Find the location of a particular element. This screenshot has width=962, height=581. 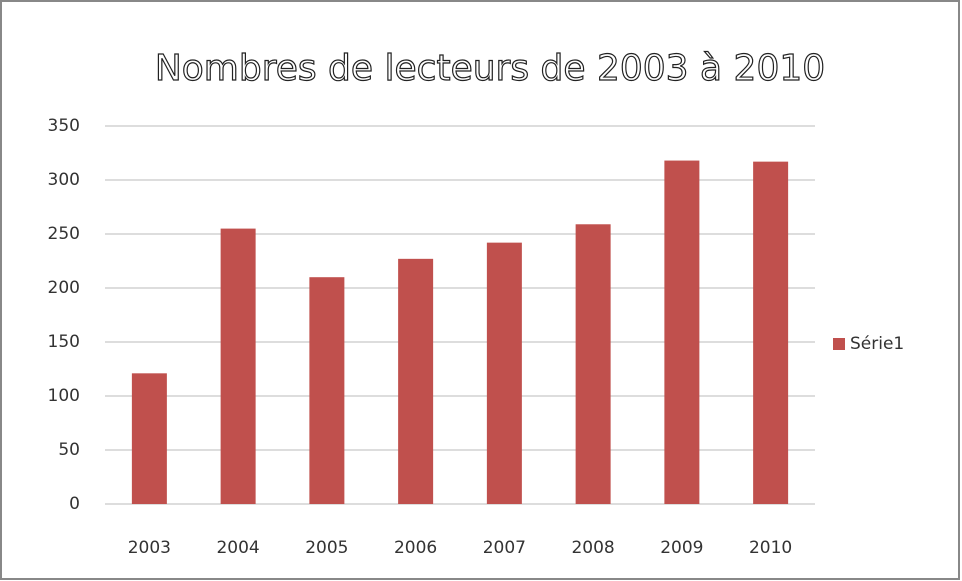

y-tick-label: 150 is located at coordinates (64, 342).